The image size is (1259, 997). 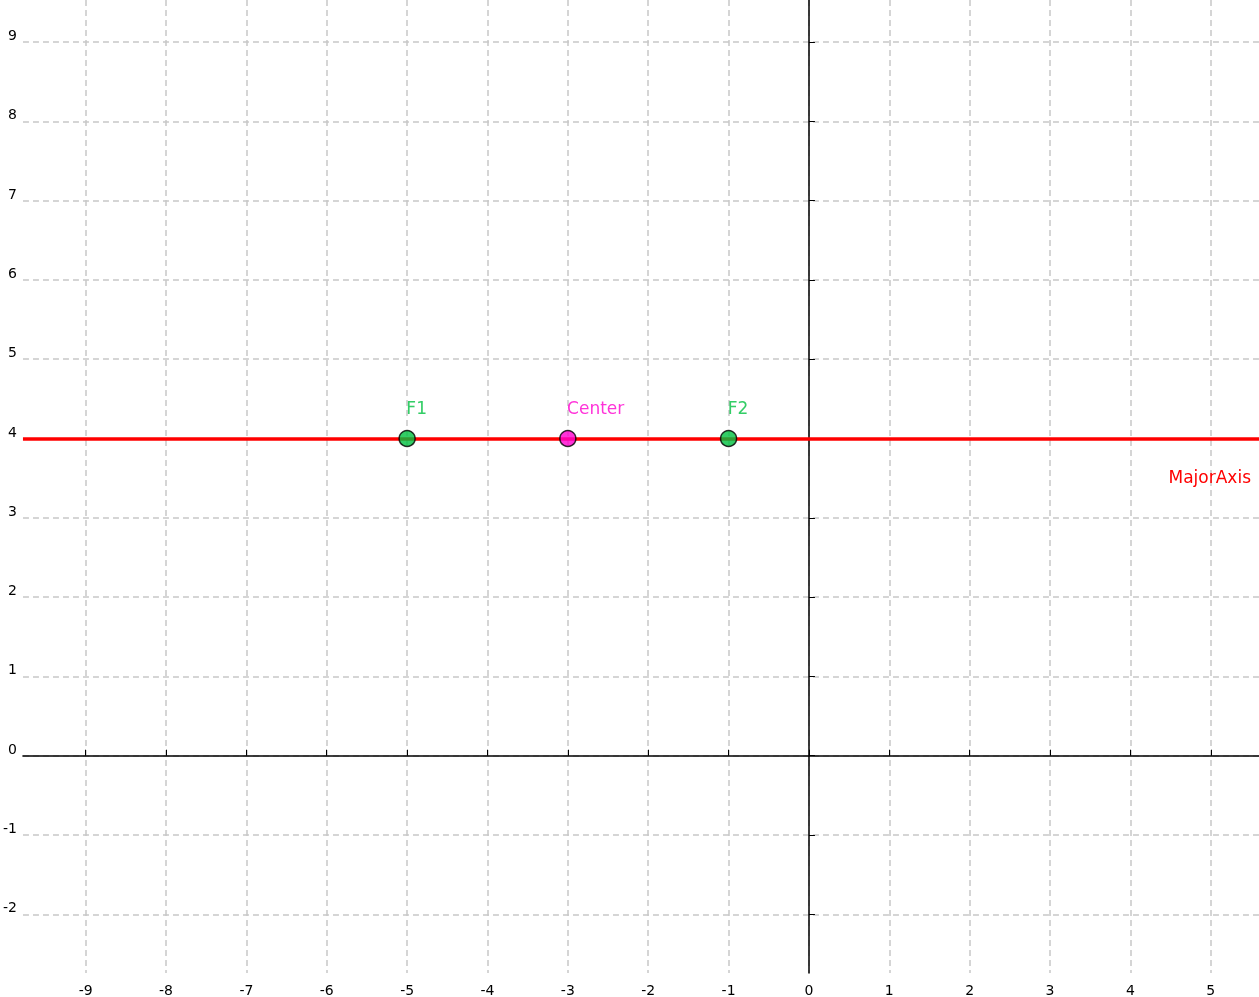 I want to click on series-label: F1, so click(x=416, y=408).